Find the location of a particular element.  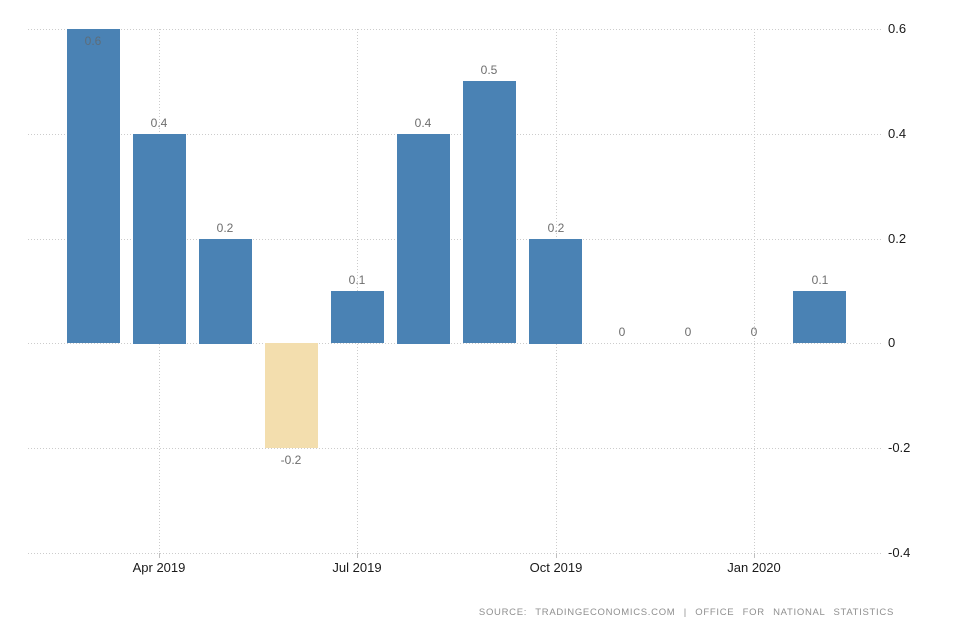

v-gridline is located at coordinates (754, 291).